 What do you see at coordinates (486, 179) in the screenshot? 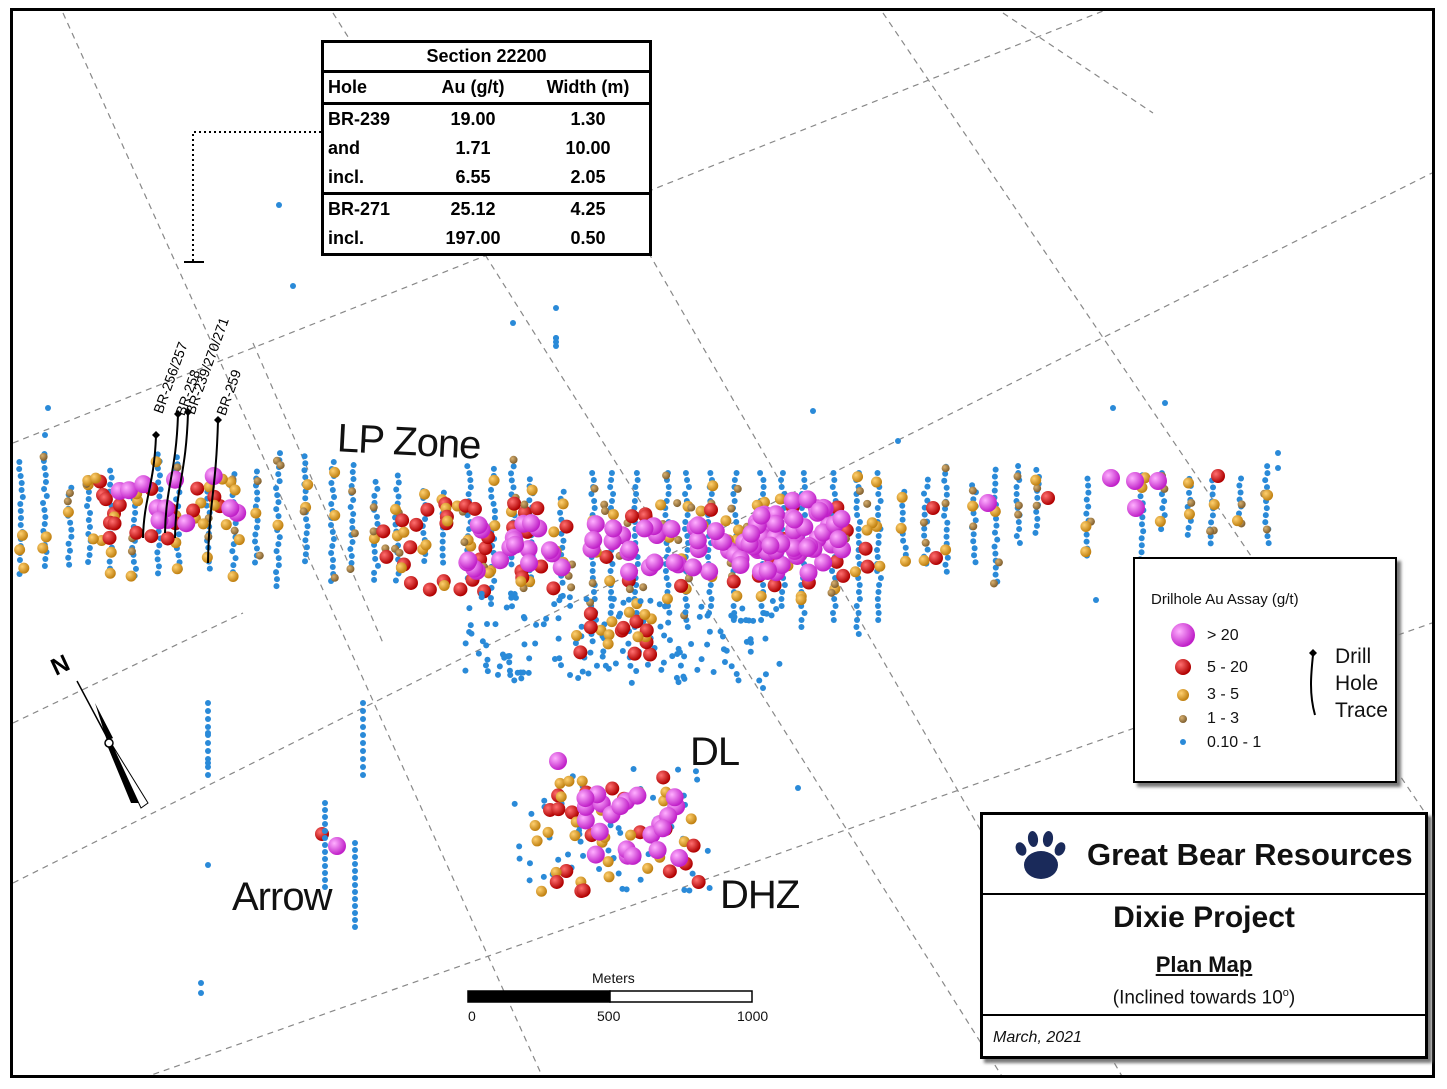
I see `table-row: incl. 6.55 2.05` at bounding box center [486, 179].